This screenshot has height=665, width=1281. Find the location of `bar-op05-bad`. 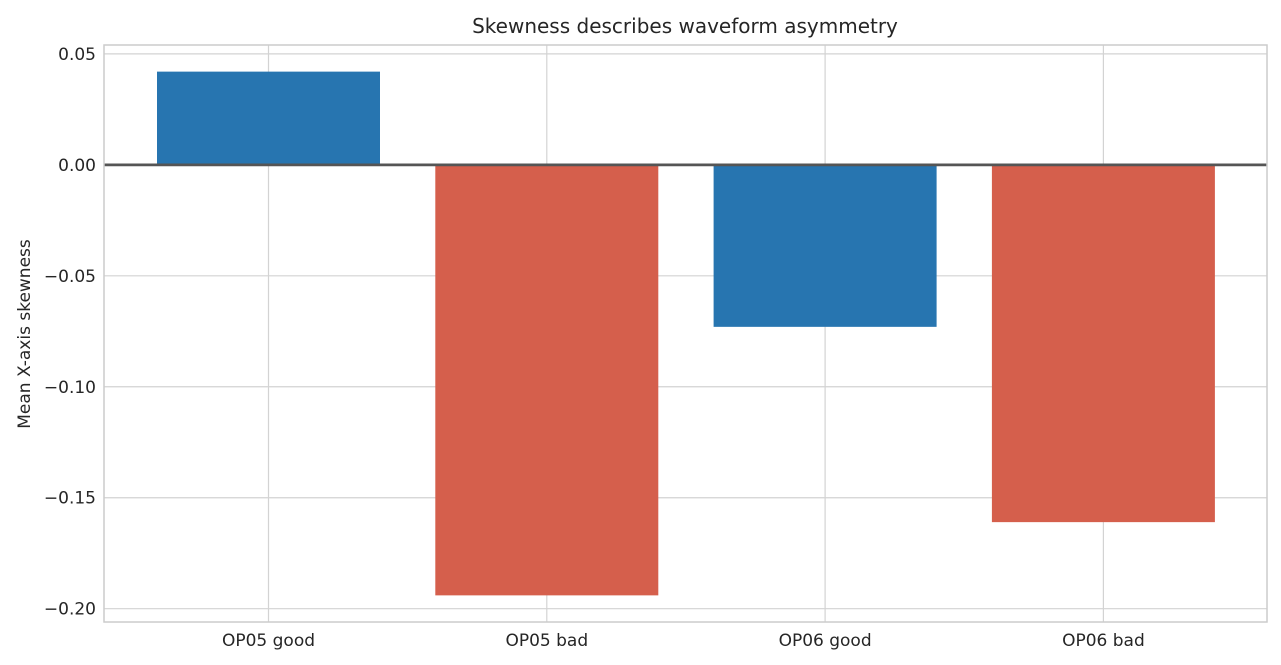

bar-op05-bad is located at coordinates (547, 380).